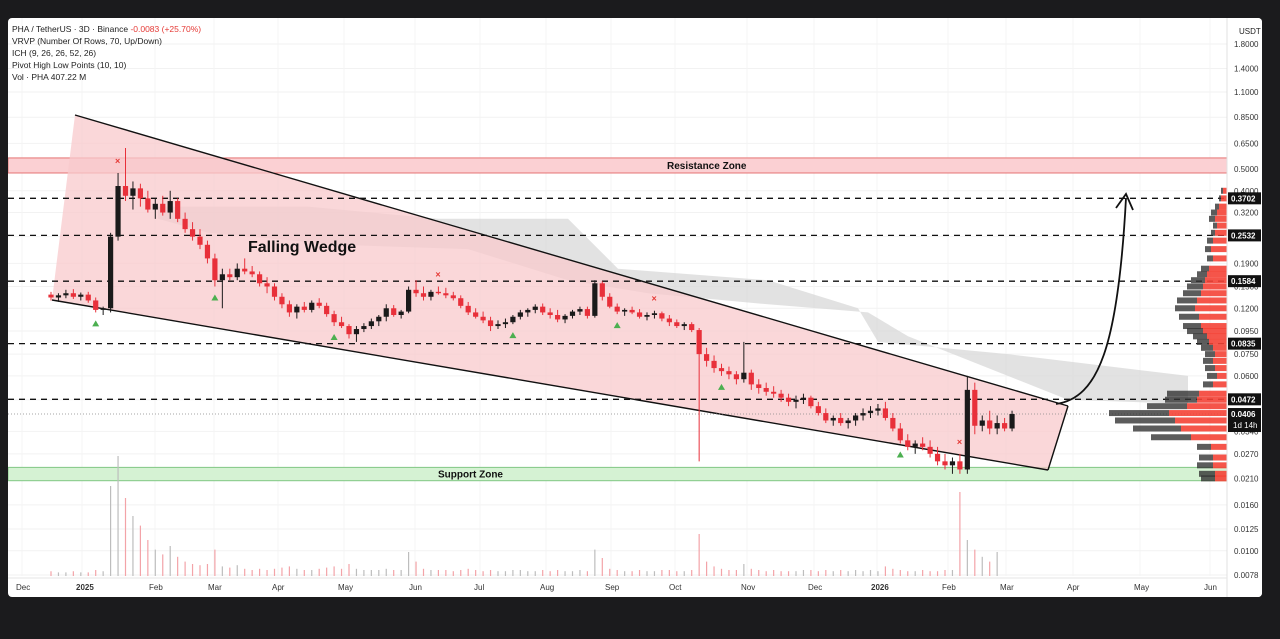 The height and width of the screenshot is (639, 1280). Describe the element at coordinates (1246, 191) in the screenshot. I see `y-tick-label: 0.4000` at that location.